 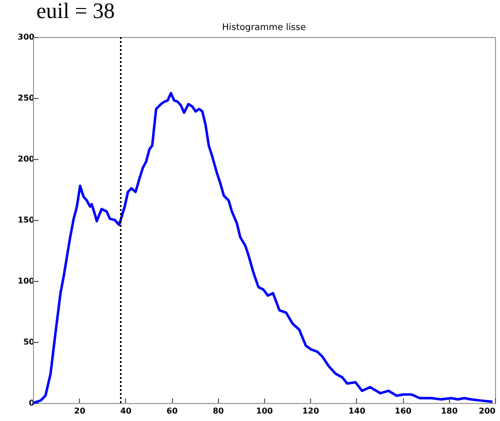 What do you see at coordinates (126, 411) in the screenshot?
I see `x-tick-label: 40` at bounding box center [126, 411].